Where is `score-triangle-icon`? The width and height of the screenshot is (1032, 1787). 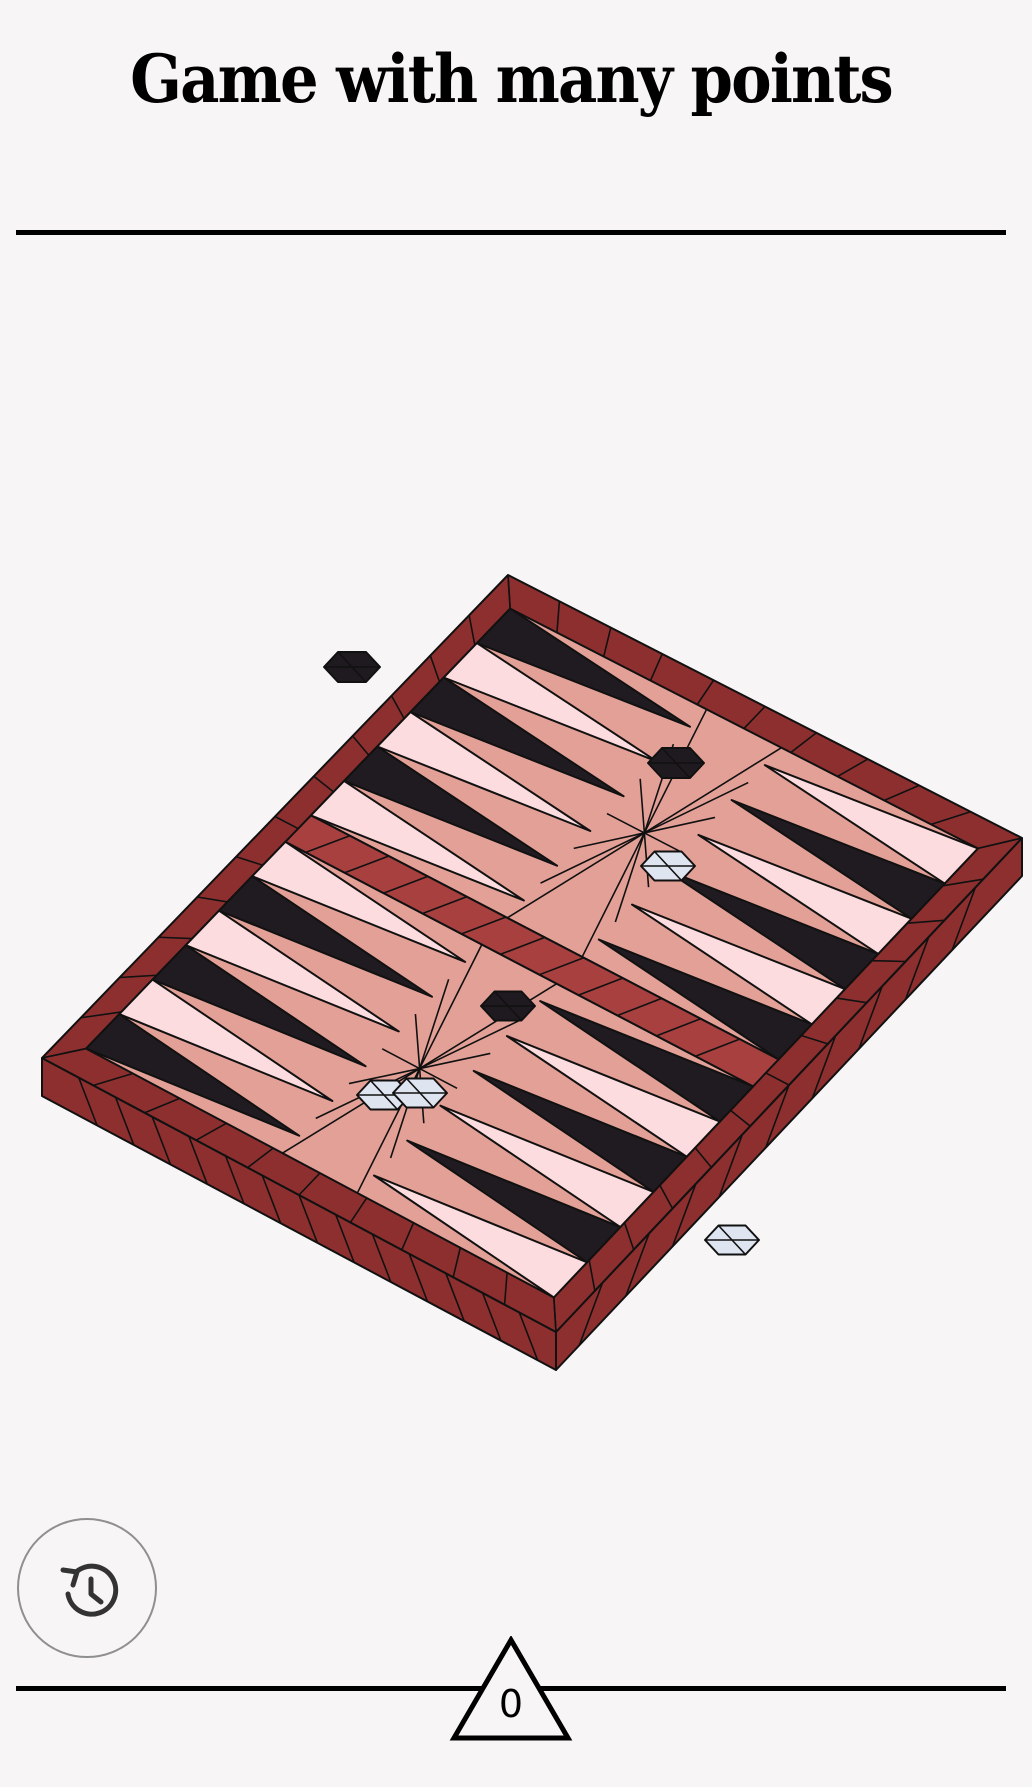 score-triangle-icon is located at coordinates (511, 1688).